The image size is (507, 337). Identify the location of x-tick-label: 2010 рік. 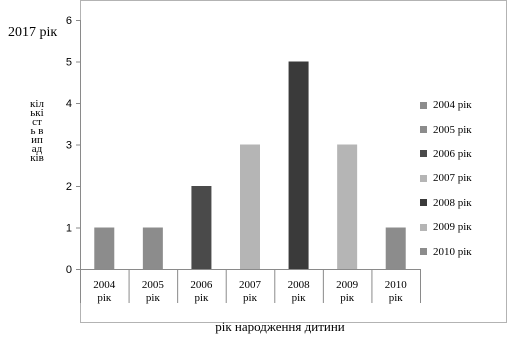
(396, 291).